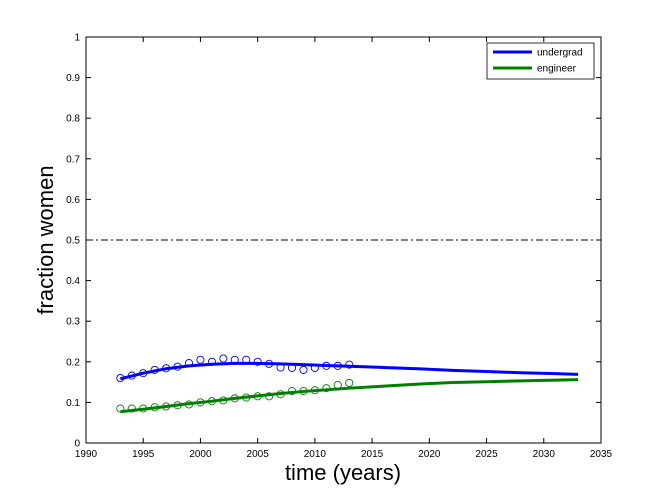 This screenshot has height=499, width=664. I want to click on series-line-undergrad, so click(349, 371).